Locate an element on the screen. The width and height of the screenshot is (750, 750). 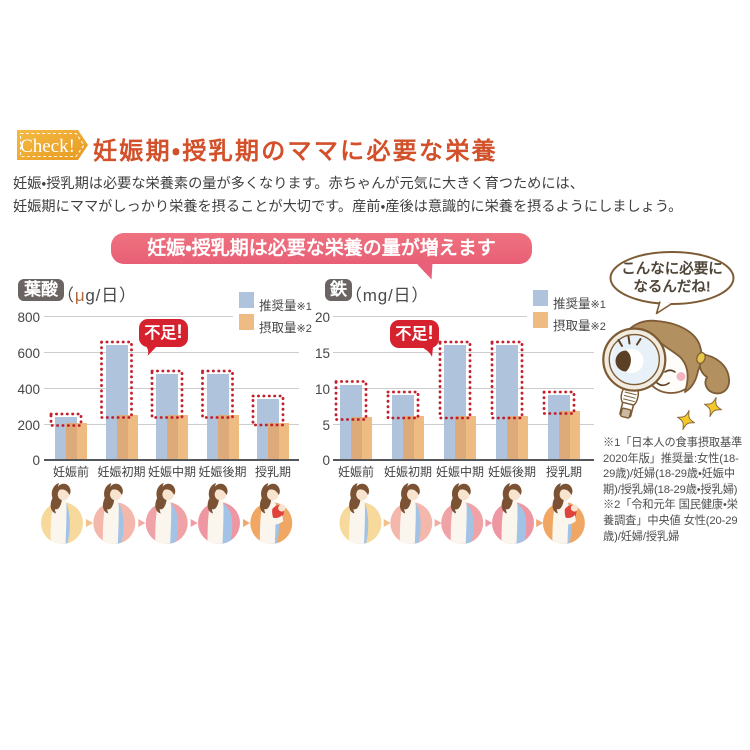
svg-text: こんなに必要に is located at coordinates (672, 269).